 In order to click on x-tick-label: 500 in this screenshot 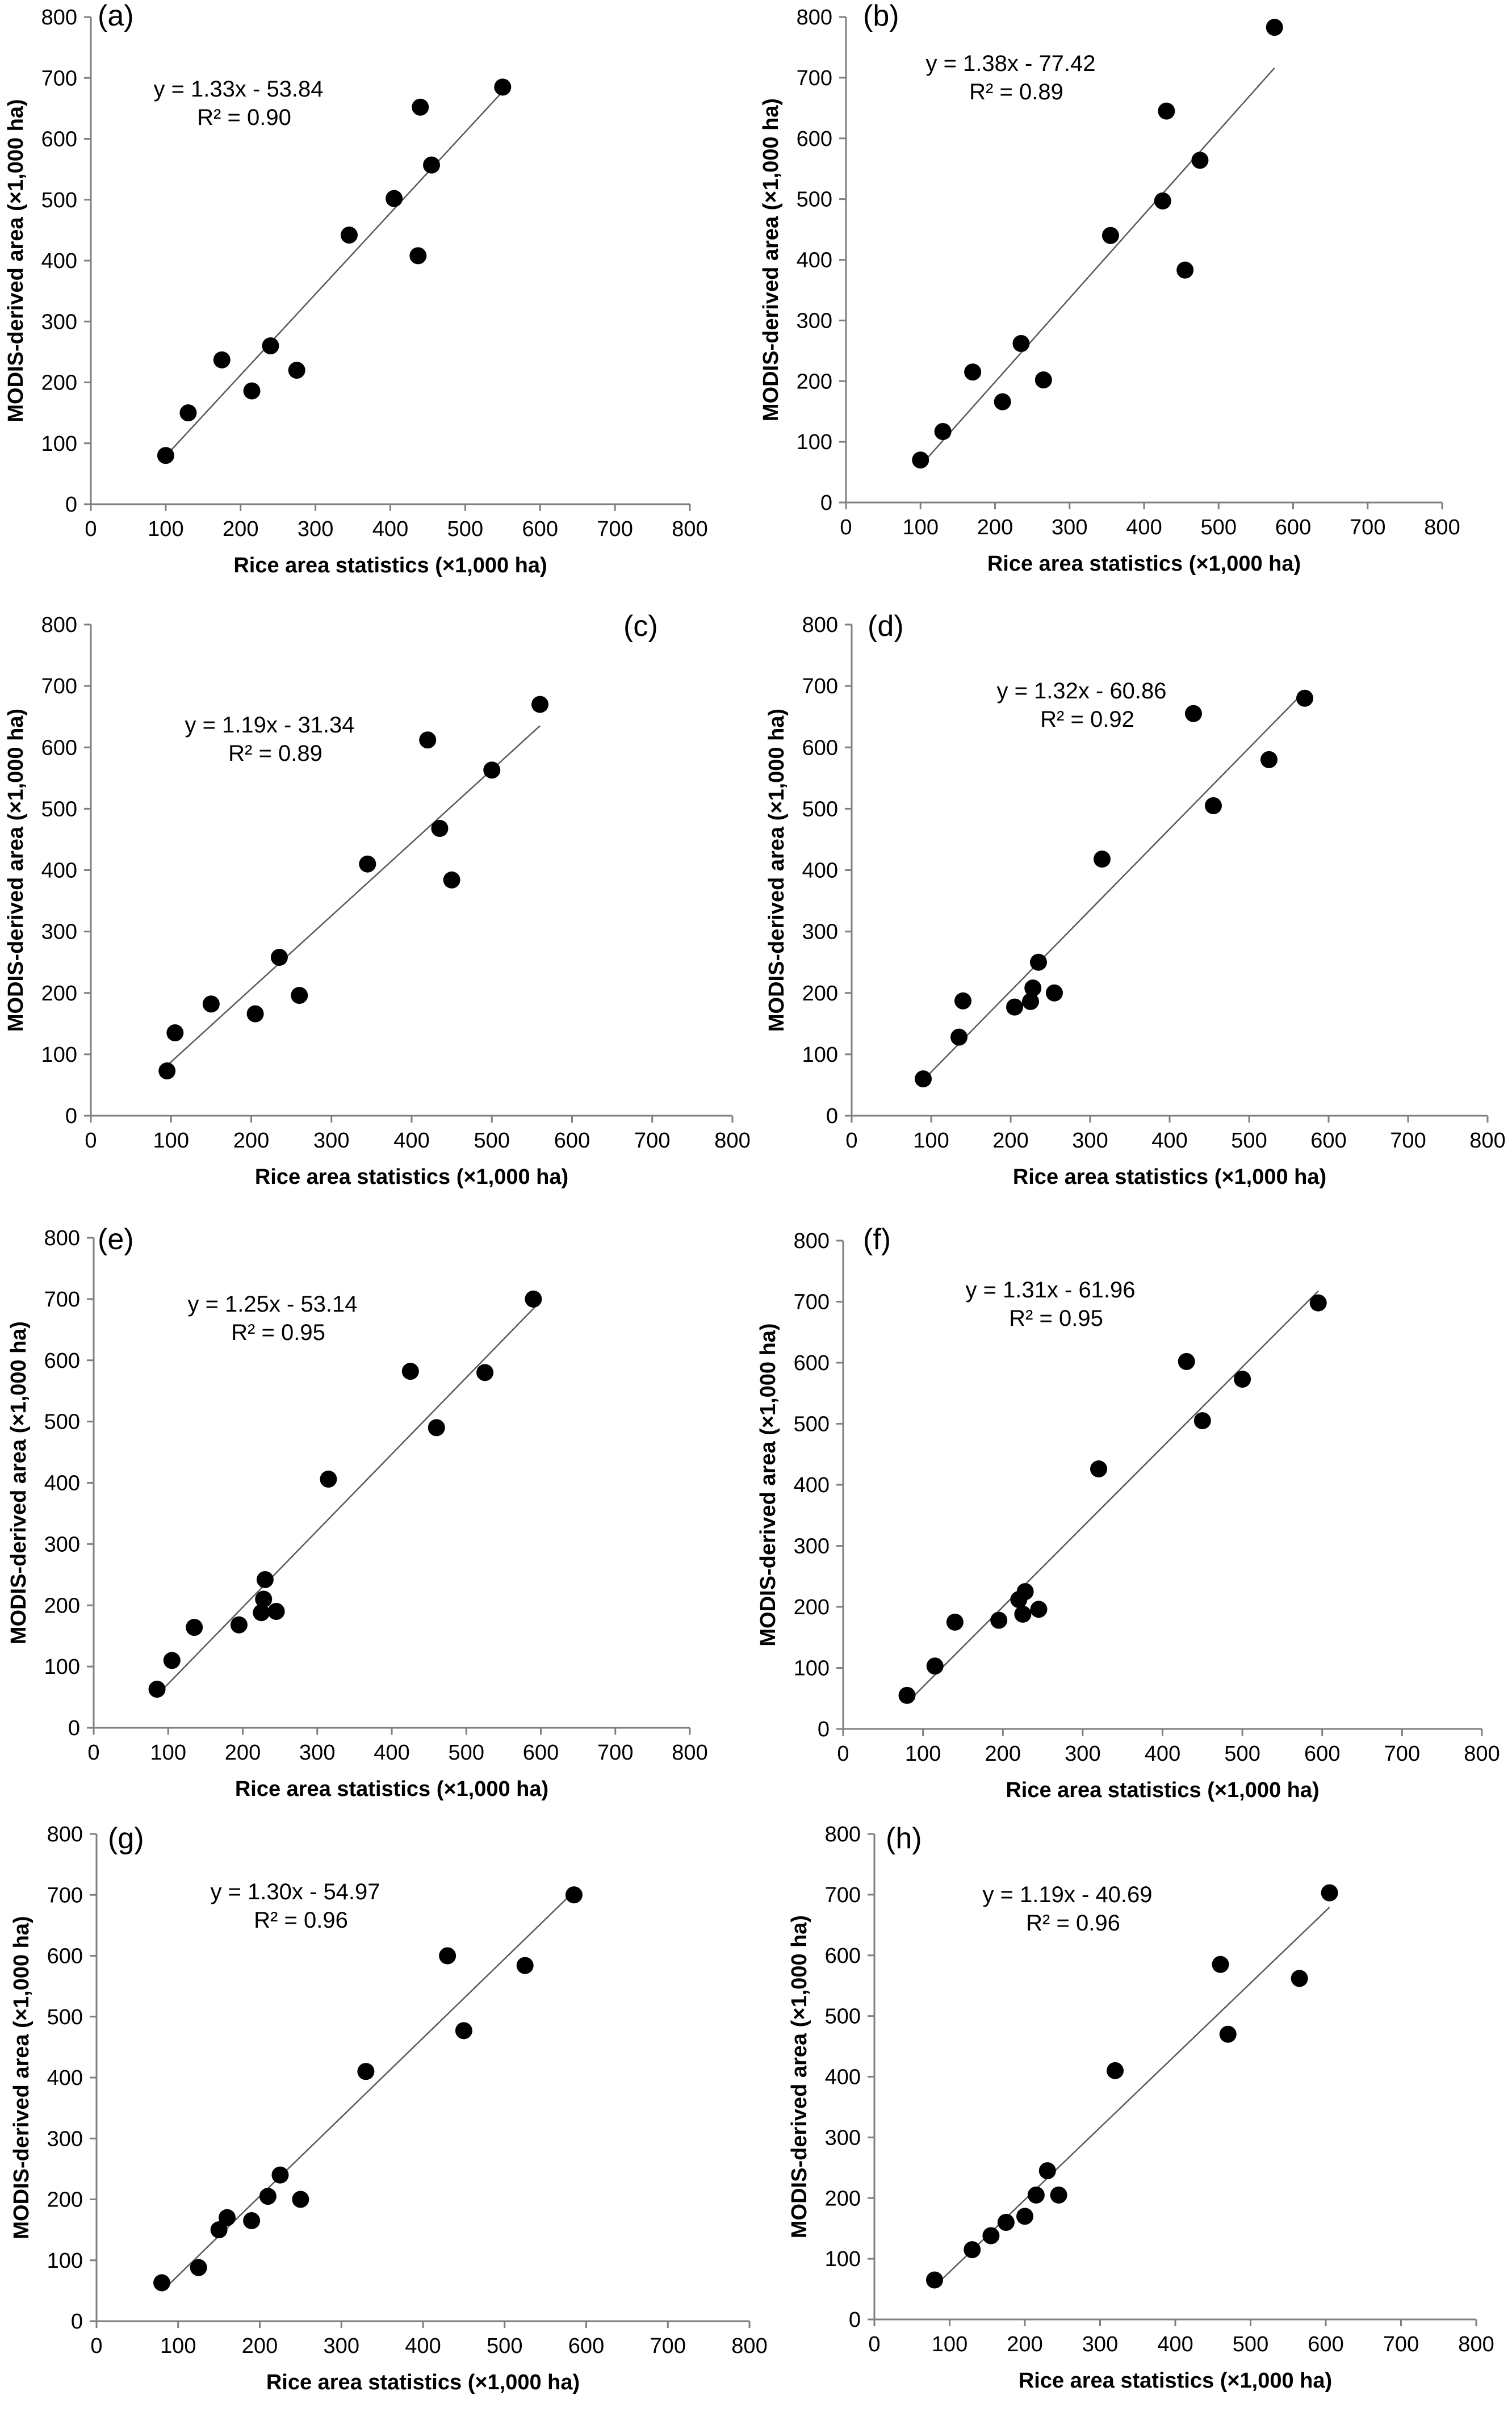, I will do `click(1219, 527)`.